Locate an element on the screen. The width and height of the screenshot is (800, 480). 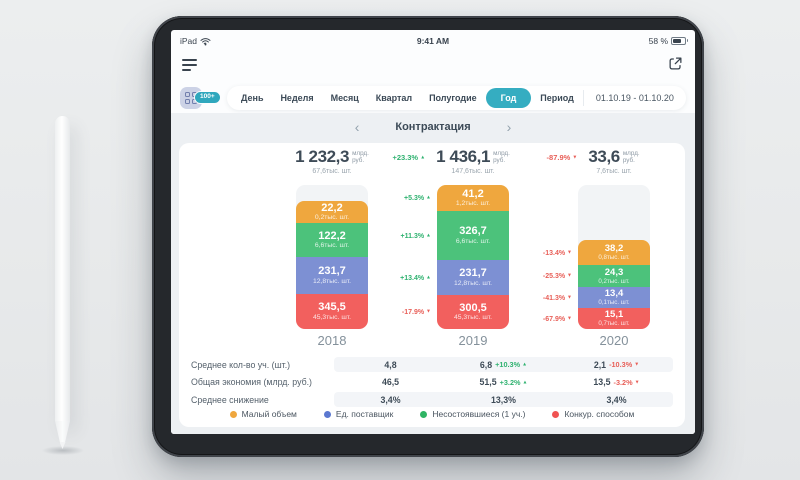
page-title: Контрактация is located at coordinates (433, 127).